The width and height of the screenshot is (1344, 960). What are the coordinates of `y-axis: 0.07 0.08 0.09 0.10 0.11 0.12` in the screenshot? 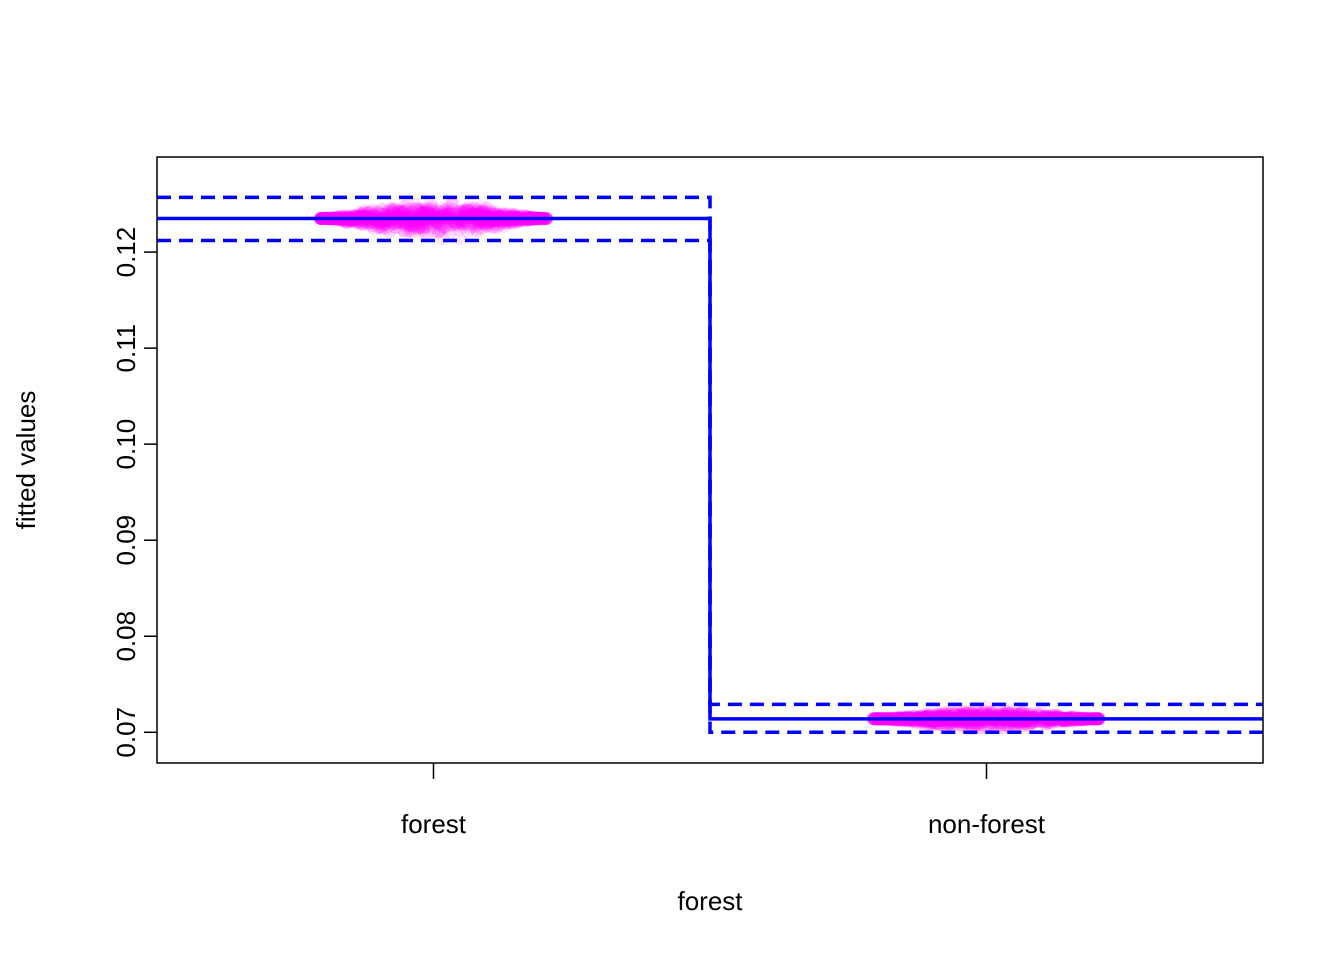 It's located at (134, 492).